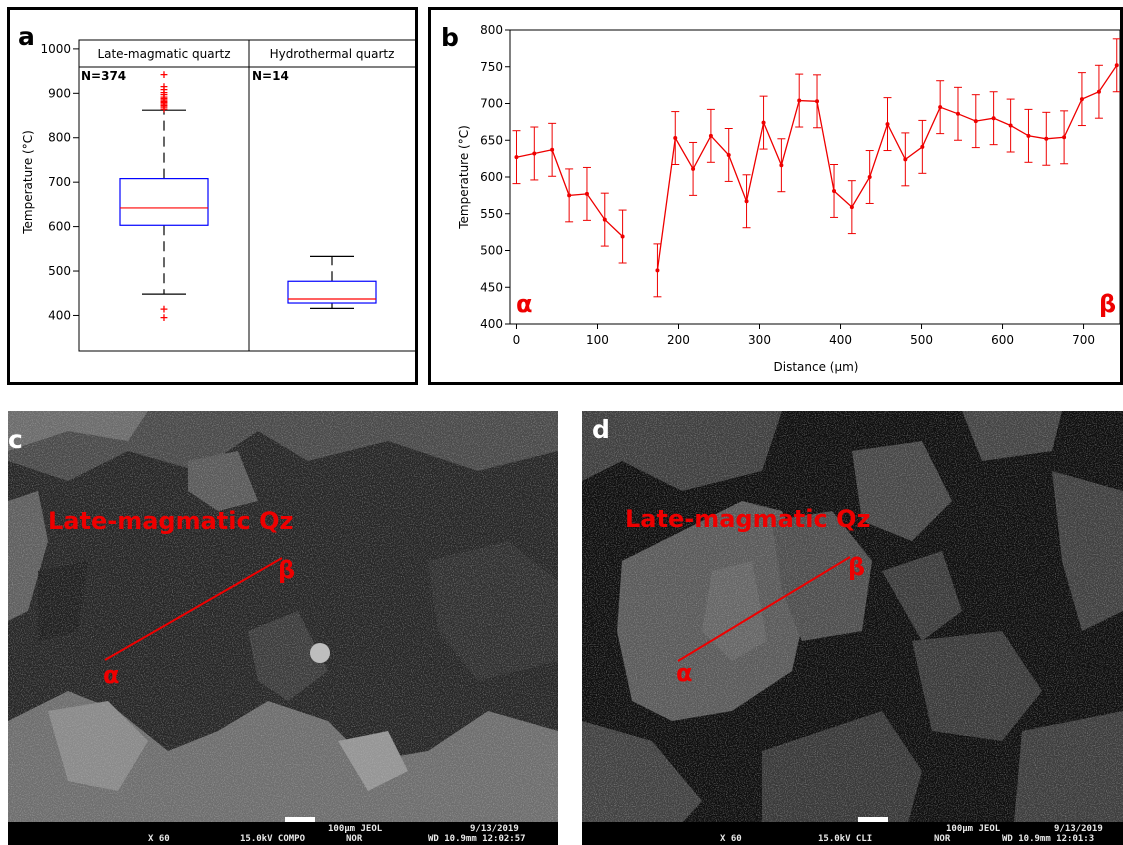 The image size is (1123, 845). What do you see at coordinates (1083, 340) in the screenshot?
I see `x-tick-label: 700` at bounding box center [1083, 340].